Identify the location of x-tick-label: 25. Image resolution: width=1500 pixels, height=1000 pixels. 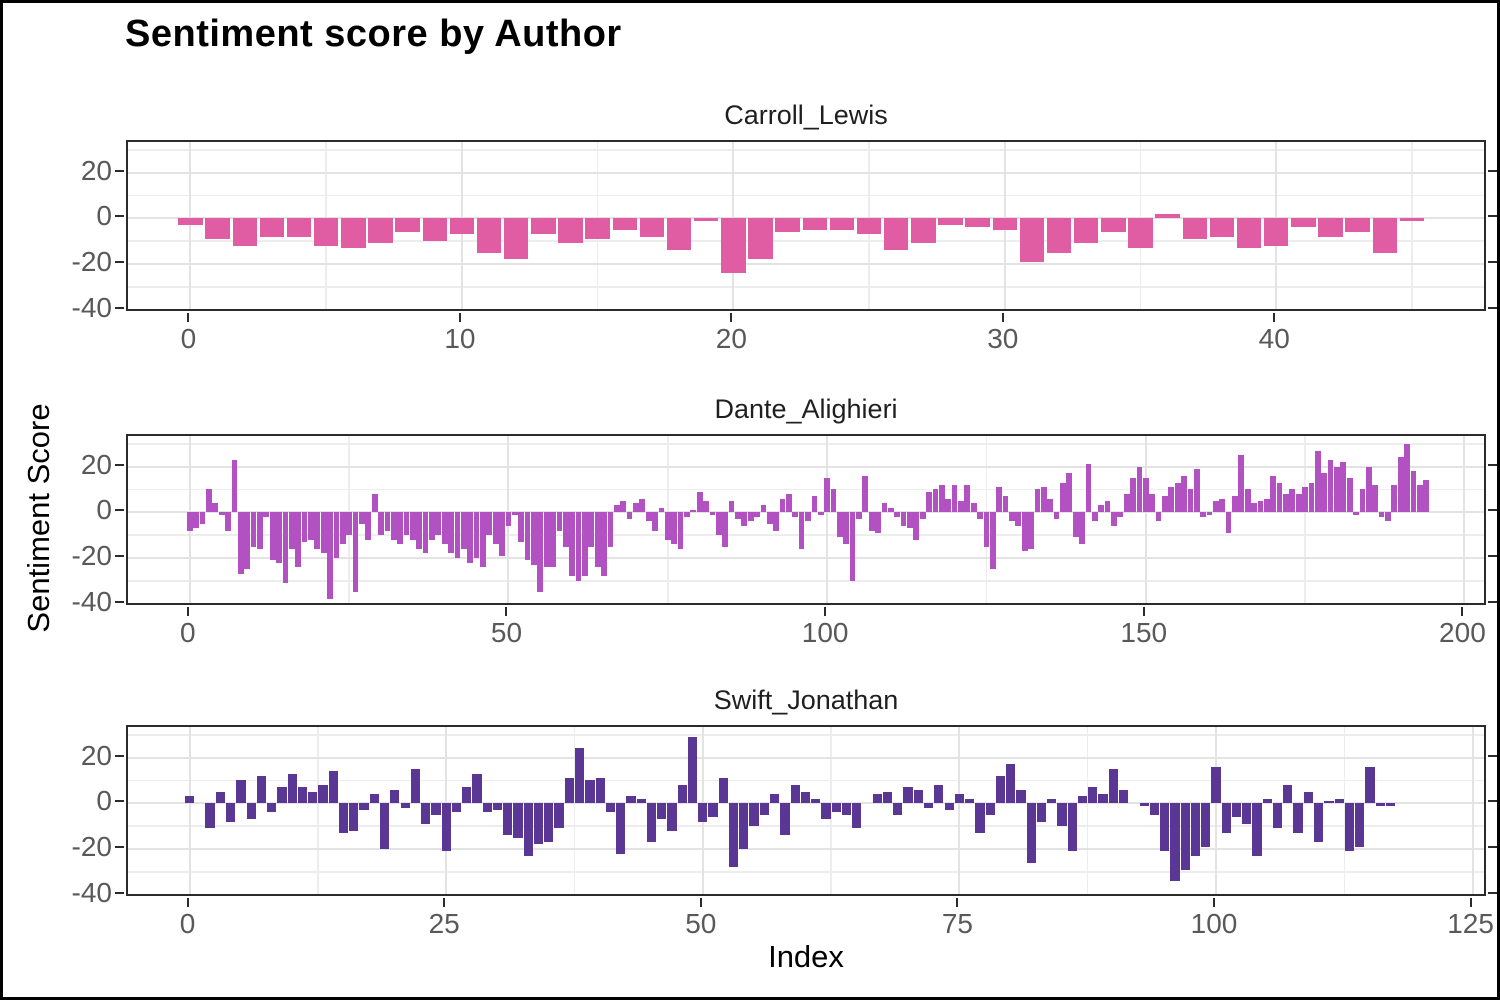
(444, 923).